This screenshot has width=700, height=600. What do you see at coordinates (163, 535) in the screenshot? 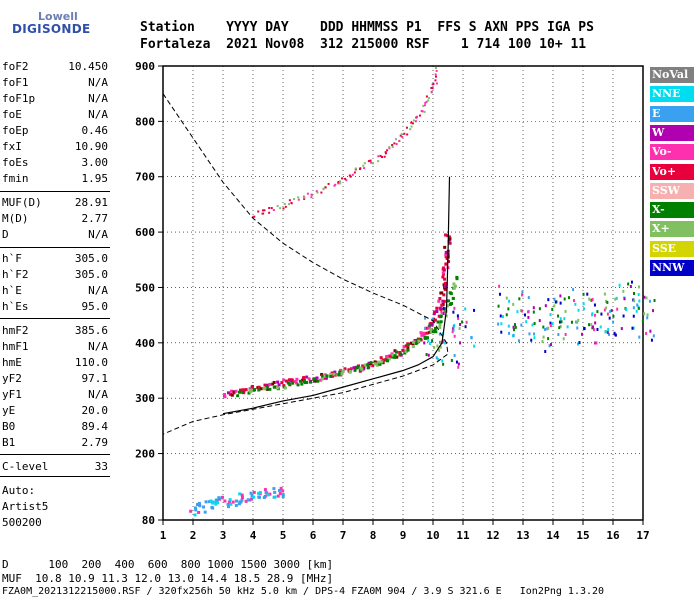
I see `x-tick-label: 1` at bounding box center [163, 535].